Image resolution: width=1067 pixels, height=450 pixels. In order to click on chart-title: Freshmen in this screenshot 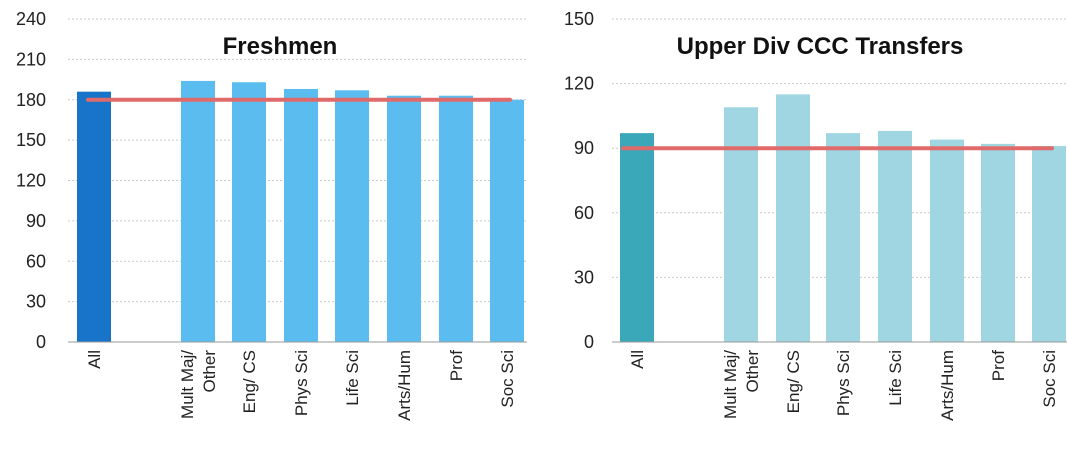, I will do `click(280, 46)`.